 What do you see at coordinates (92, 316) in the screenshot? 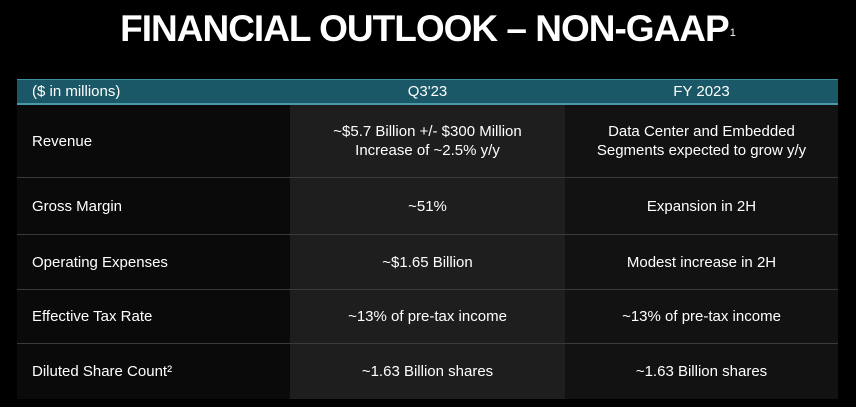
I see `row-label: Effective Tax Rate` at bounding box center [92, 316].